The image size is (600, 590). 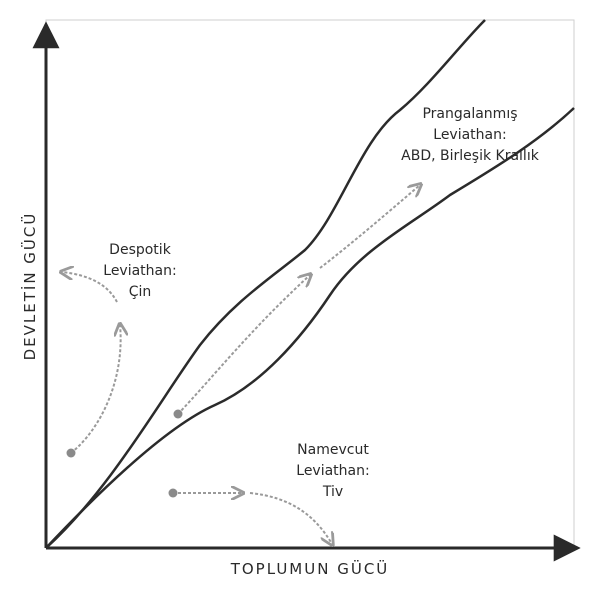 I want to click on x-axis-label: TOPLUMUN GÜCÜ, so click(x=310, y=569).